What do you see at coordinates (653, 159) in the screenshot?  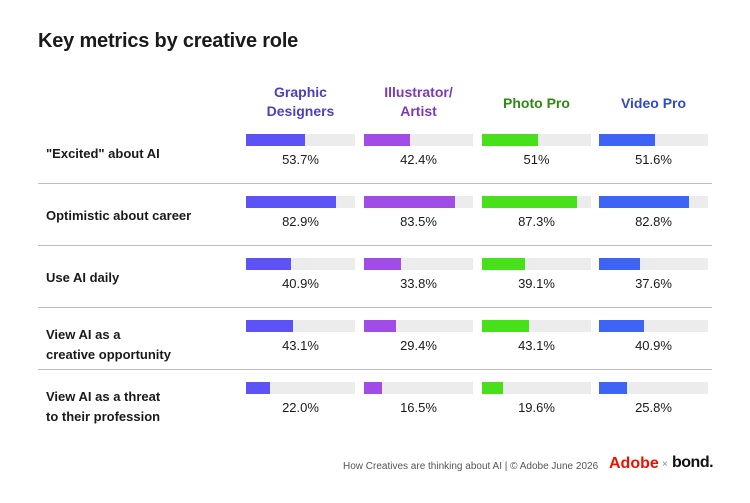 I see `value-label: 51.6%` at bounding box center [653, 159].